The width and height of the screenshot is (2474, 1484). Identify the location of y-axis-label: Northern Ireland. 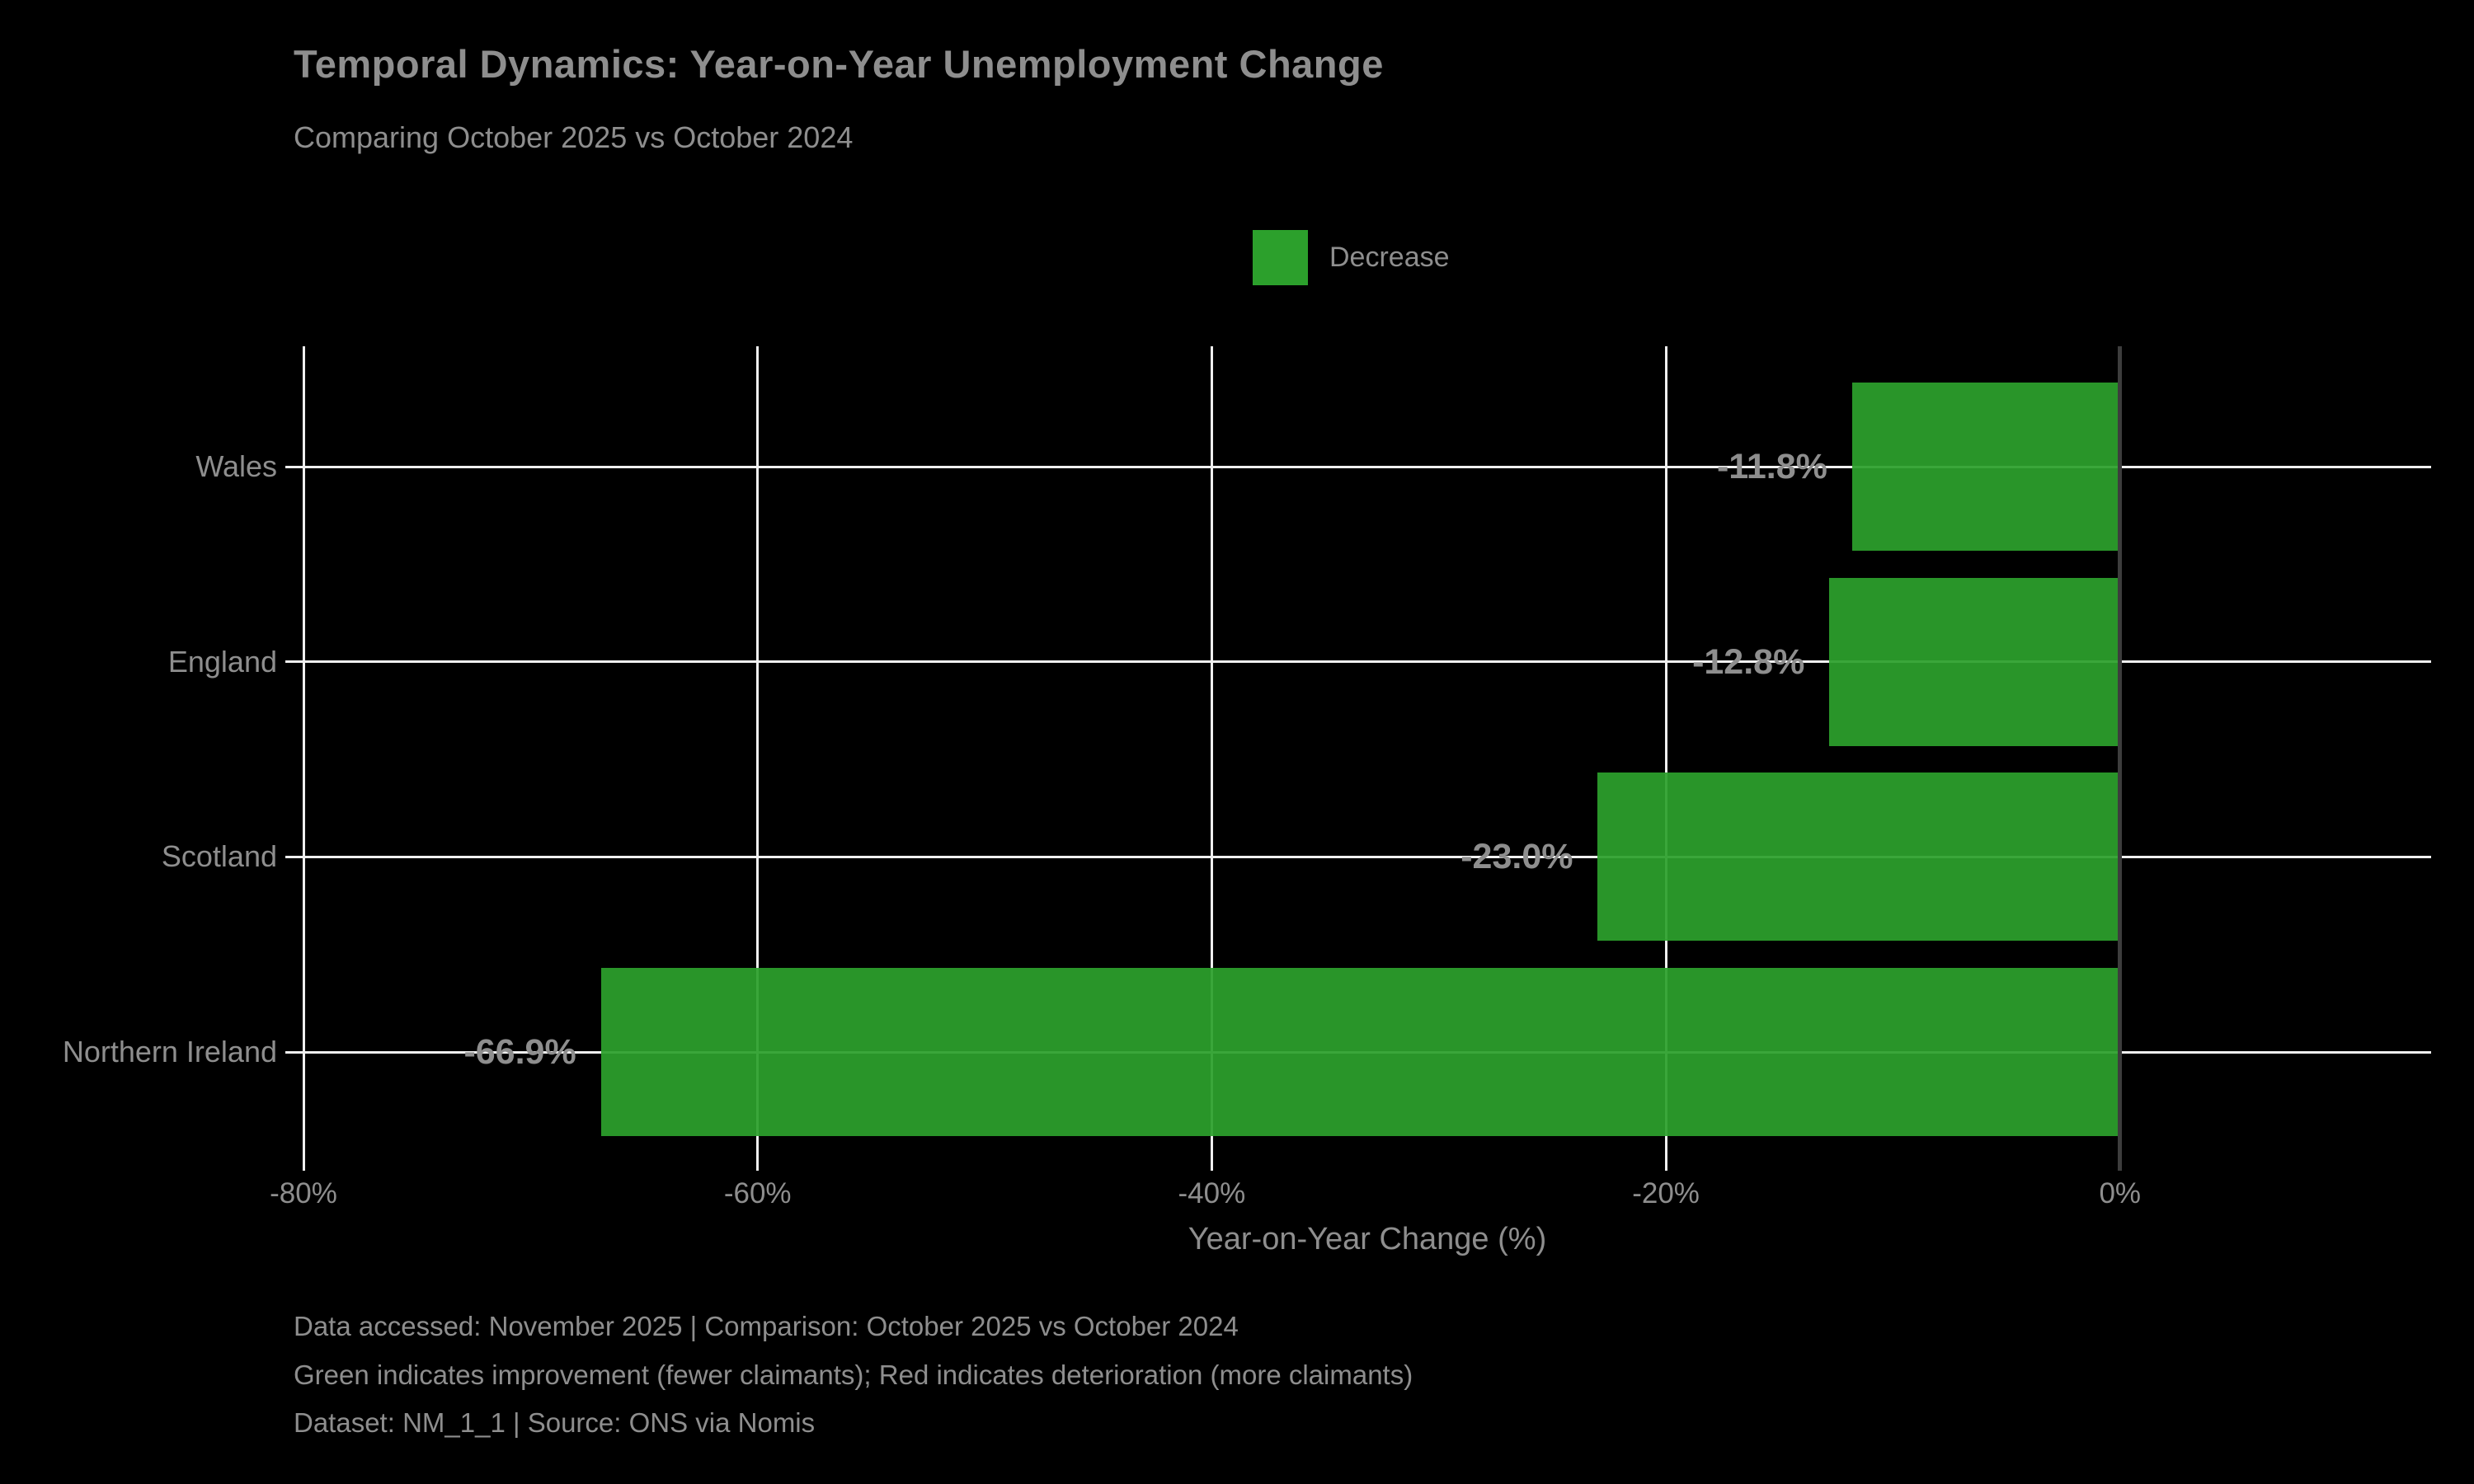
(169, 1052).